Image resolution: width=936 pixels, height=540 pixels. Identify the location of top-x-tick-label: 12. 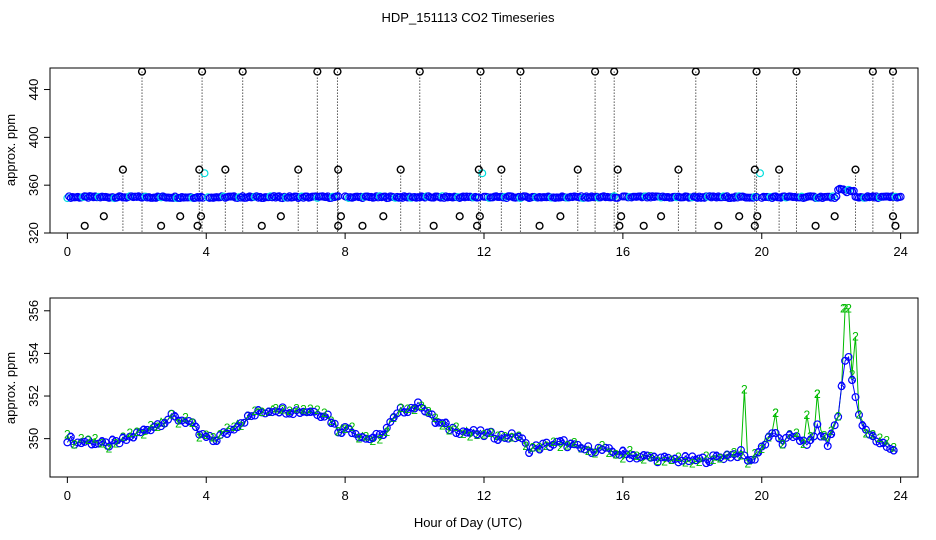
(484, 251).